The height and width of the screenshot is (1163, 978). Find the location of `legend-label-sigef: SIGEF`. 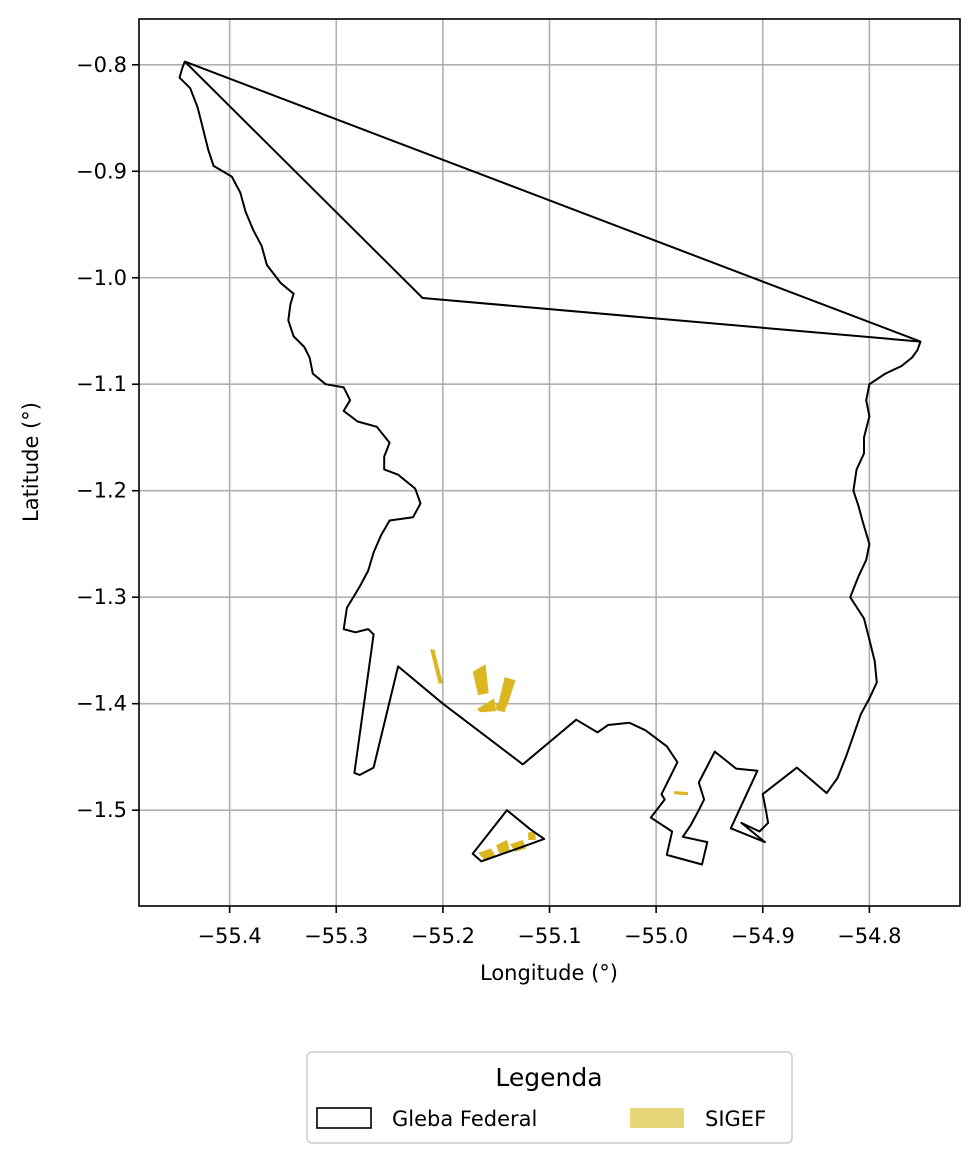

legend-label-sigef: SIGEF is located at coordinates (735, 1119).